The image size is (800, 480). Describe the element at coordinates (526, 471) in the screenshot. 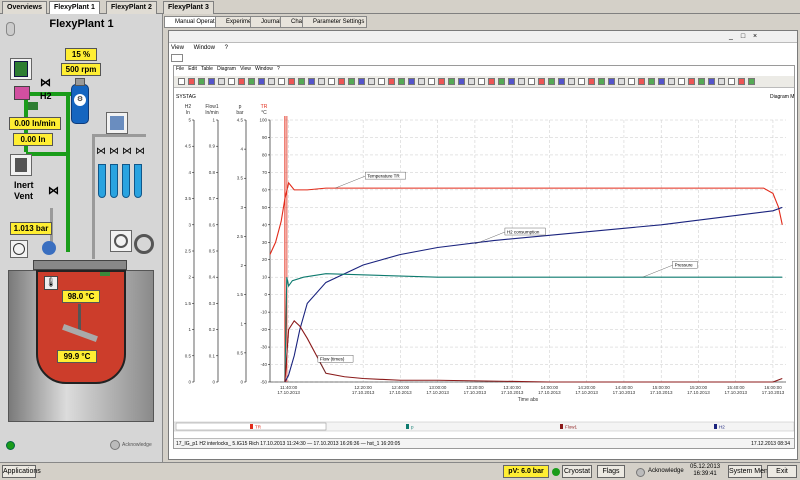

I see `pv-setpoint-button: pV: 6.0 bar` at that location.